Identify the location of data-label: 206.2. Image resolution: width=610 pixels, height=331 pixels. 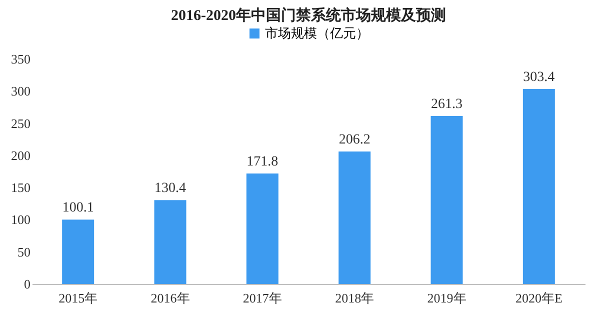
(354, 140).